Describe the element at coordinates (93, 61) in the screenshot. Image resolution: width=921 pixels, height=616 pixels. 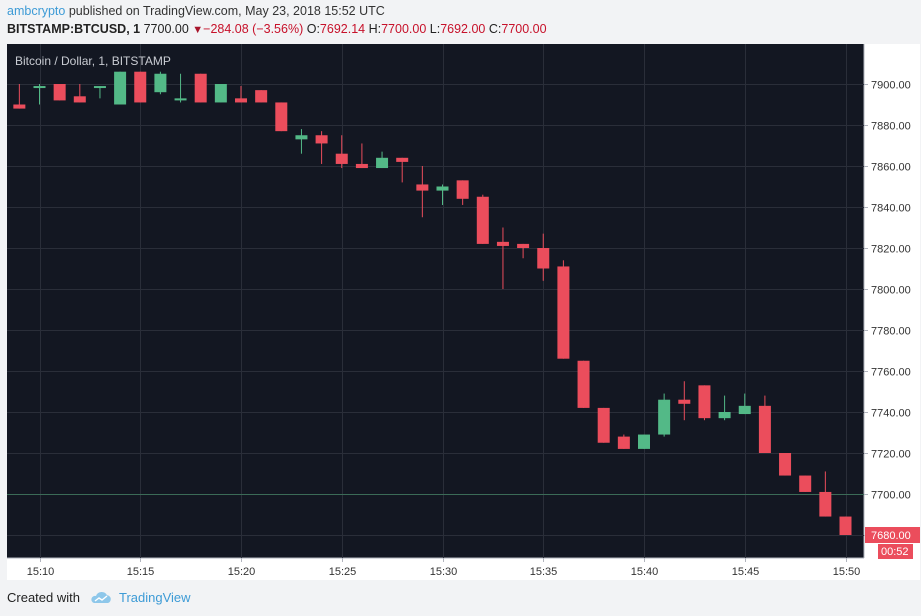
I see `chart-legend: Bitcoin / Dollar, 1, BITSTAMP` at that location.